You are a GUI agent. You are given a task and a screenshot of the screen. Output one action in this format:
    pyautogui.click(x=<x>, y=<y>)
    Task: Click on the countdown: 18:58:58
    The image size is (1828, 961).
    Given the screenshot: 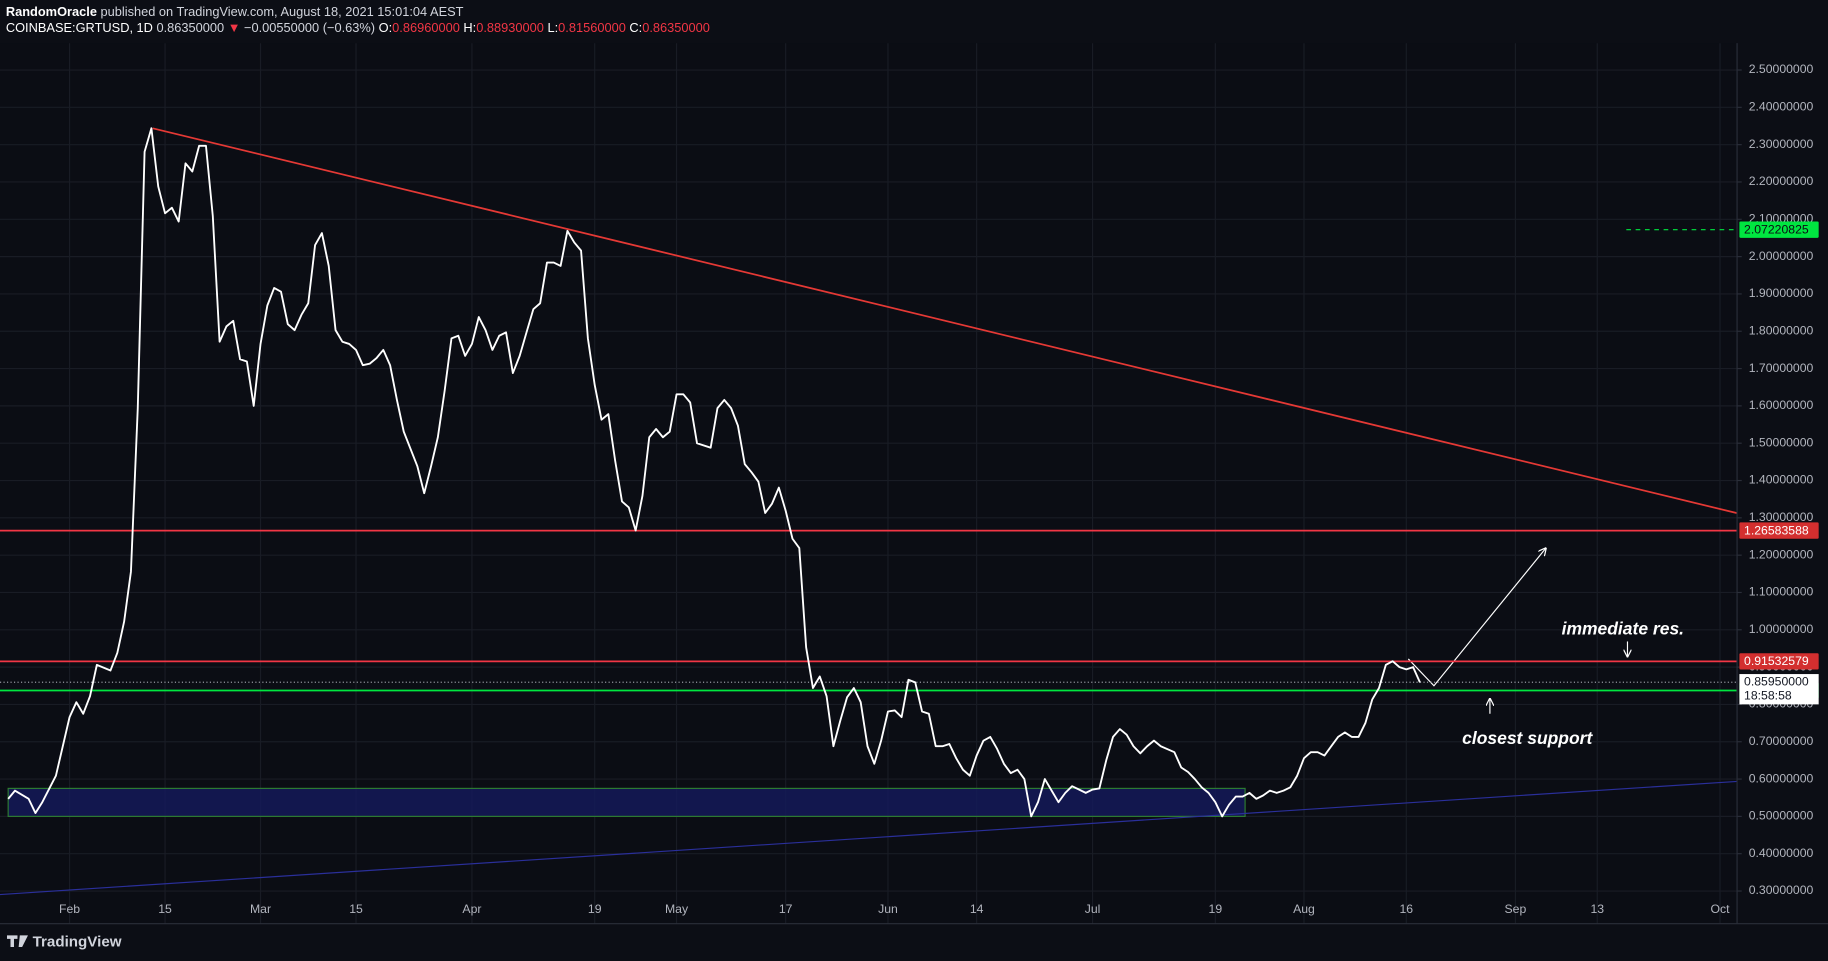 What is the action you would take?
    pyautogui.click(x=1768, y=695)
    